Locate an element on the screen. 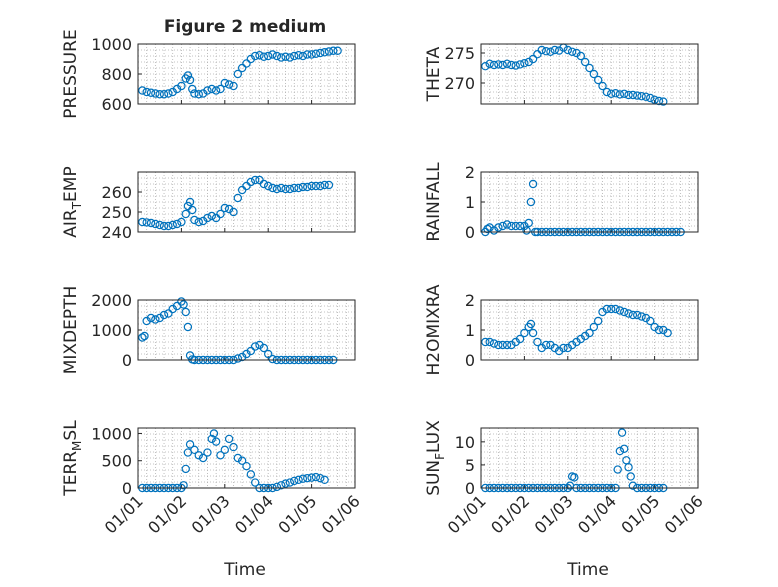 Image resolution: width=778 pixels, height=587 pixels. x-axis-label-left: Time is located at coordinates (244, 570).